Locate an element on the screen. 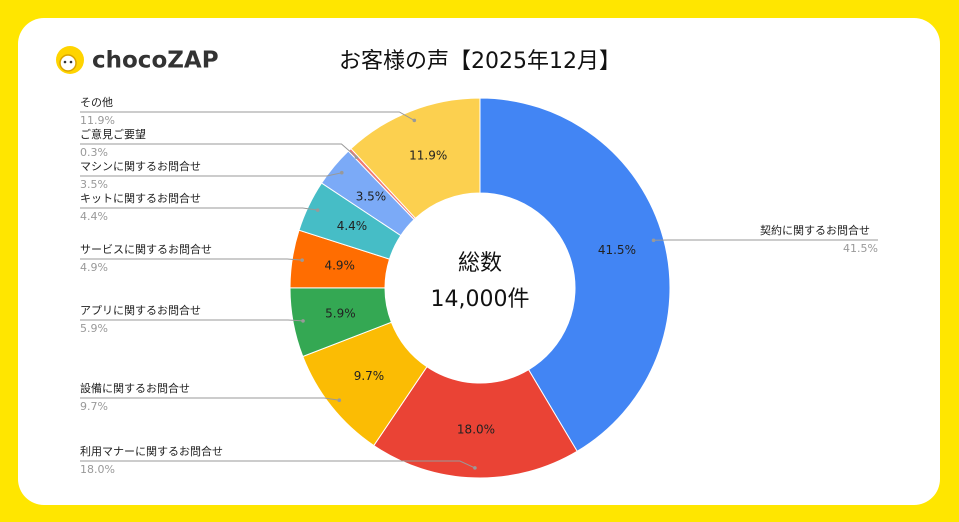 The width and height of the screenshot is (959, 522). legend-label: 契約に関するお問合せ is located at coordinates (815, 230).